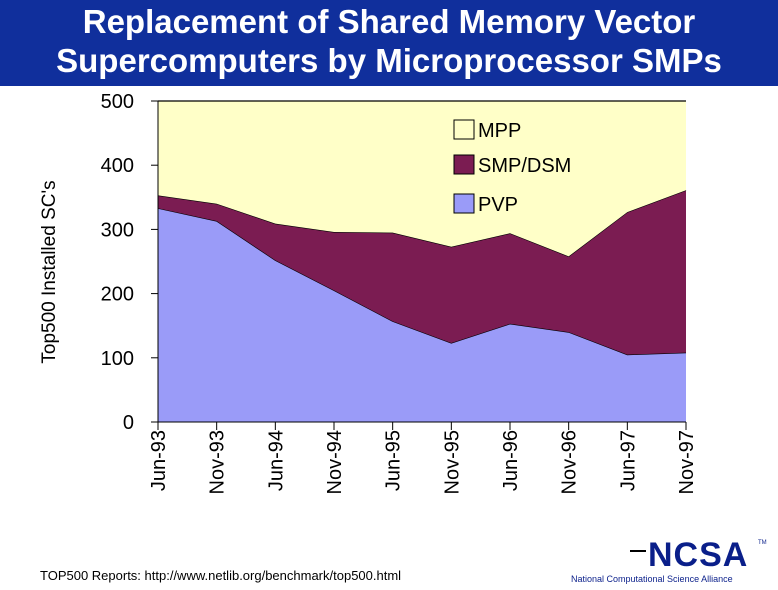  What do you see at coordinates (524, 166) in the screenshot?
I see `legend-label-smp-dsm: SMP/DSM` at bounding box center [524, 166].